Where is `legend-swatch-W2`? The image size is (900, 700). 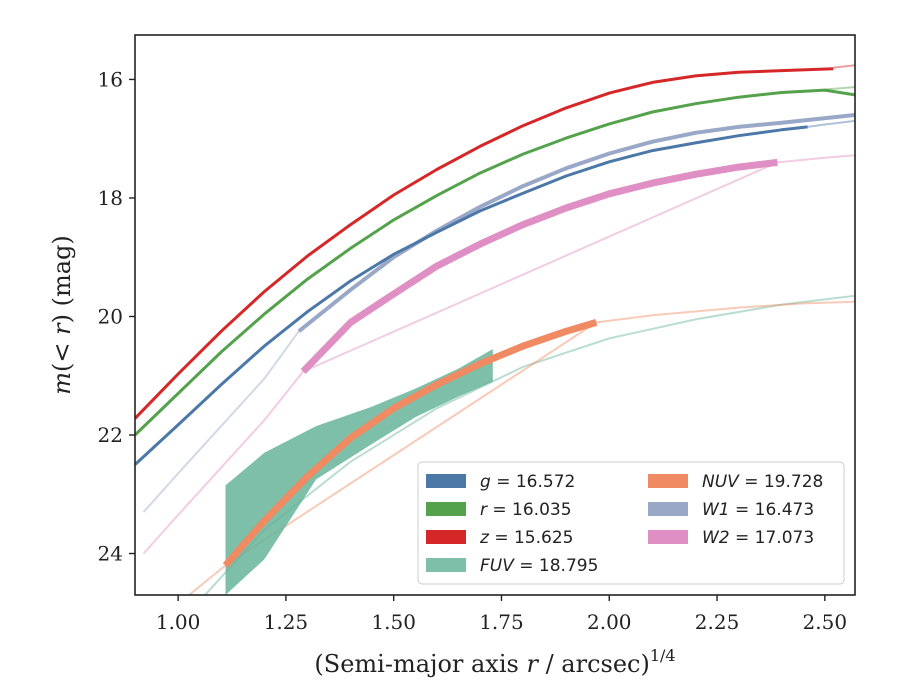 legend-swatch-W2 is located at coordinates (668, 537).